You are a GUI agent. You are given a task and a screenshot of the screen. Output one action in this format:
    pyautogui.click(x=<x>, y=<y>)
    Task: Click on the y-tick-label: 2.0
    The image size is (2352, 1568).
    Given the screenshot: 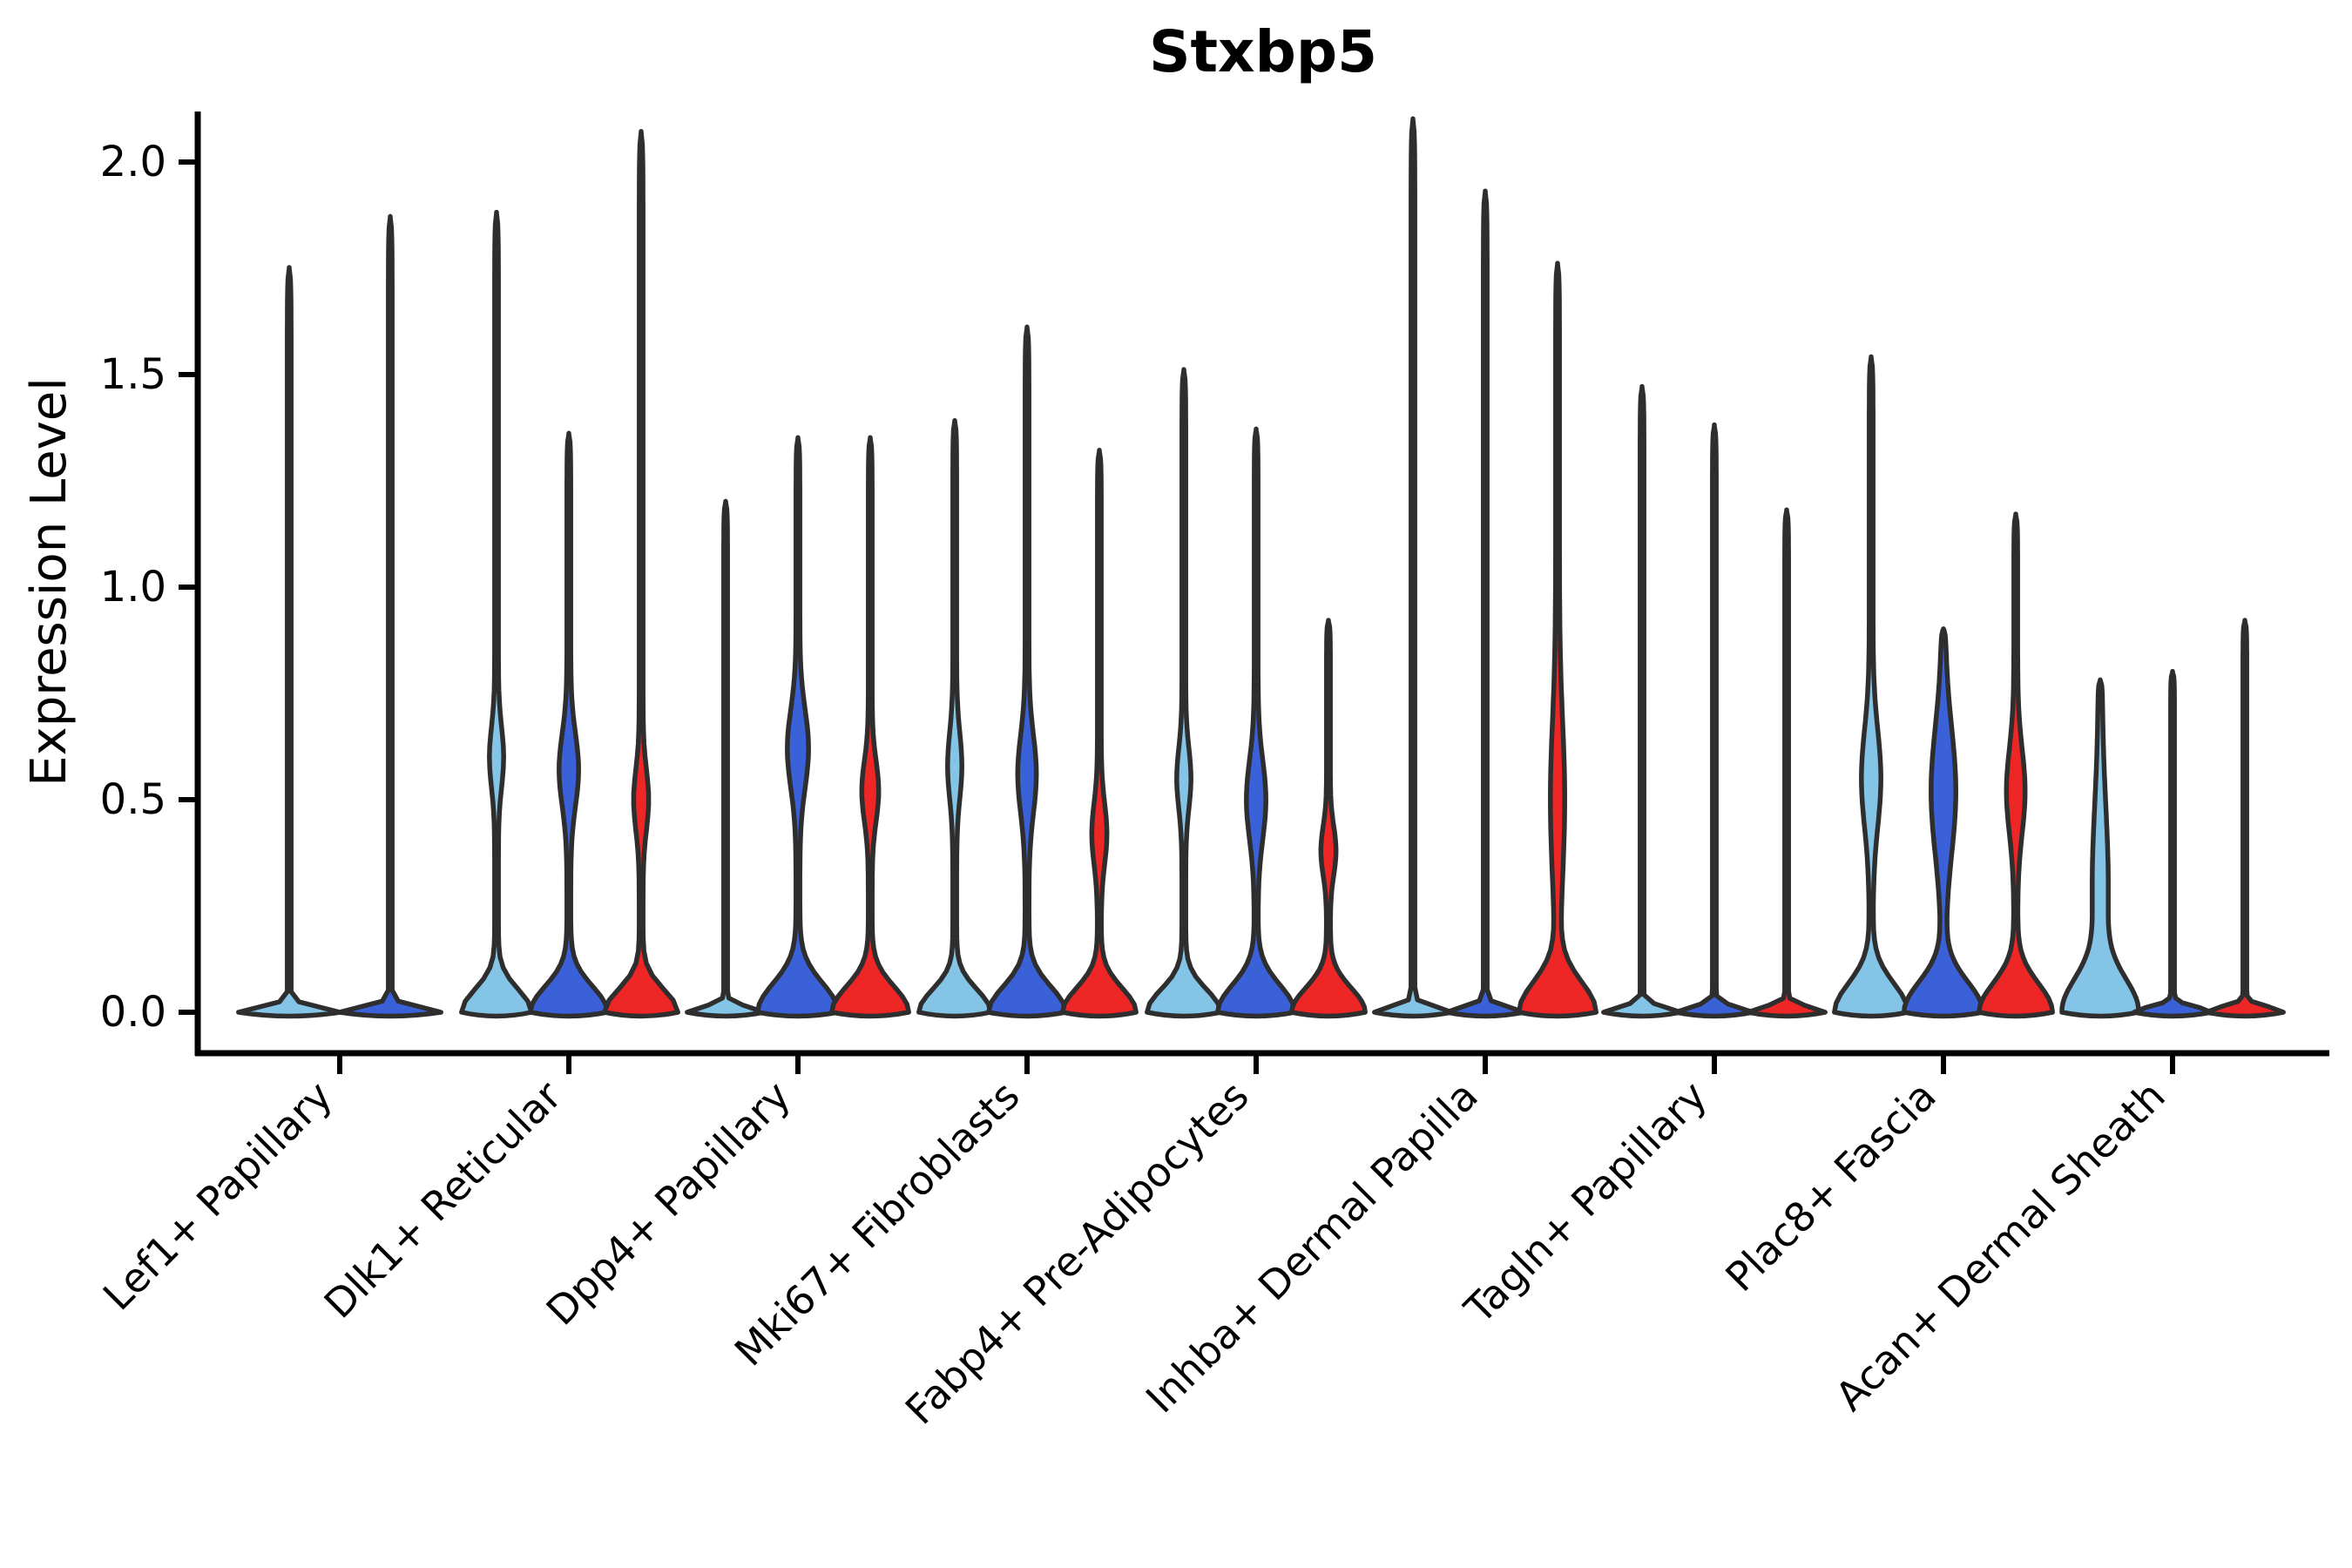 What is the action you would take?
    pyautogui.click(x=133, y=162)
    